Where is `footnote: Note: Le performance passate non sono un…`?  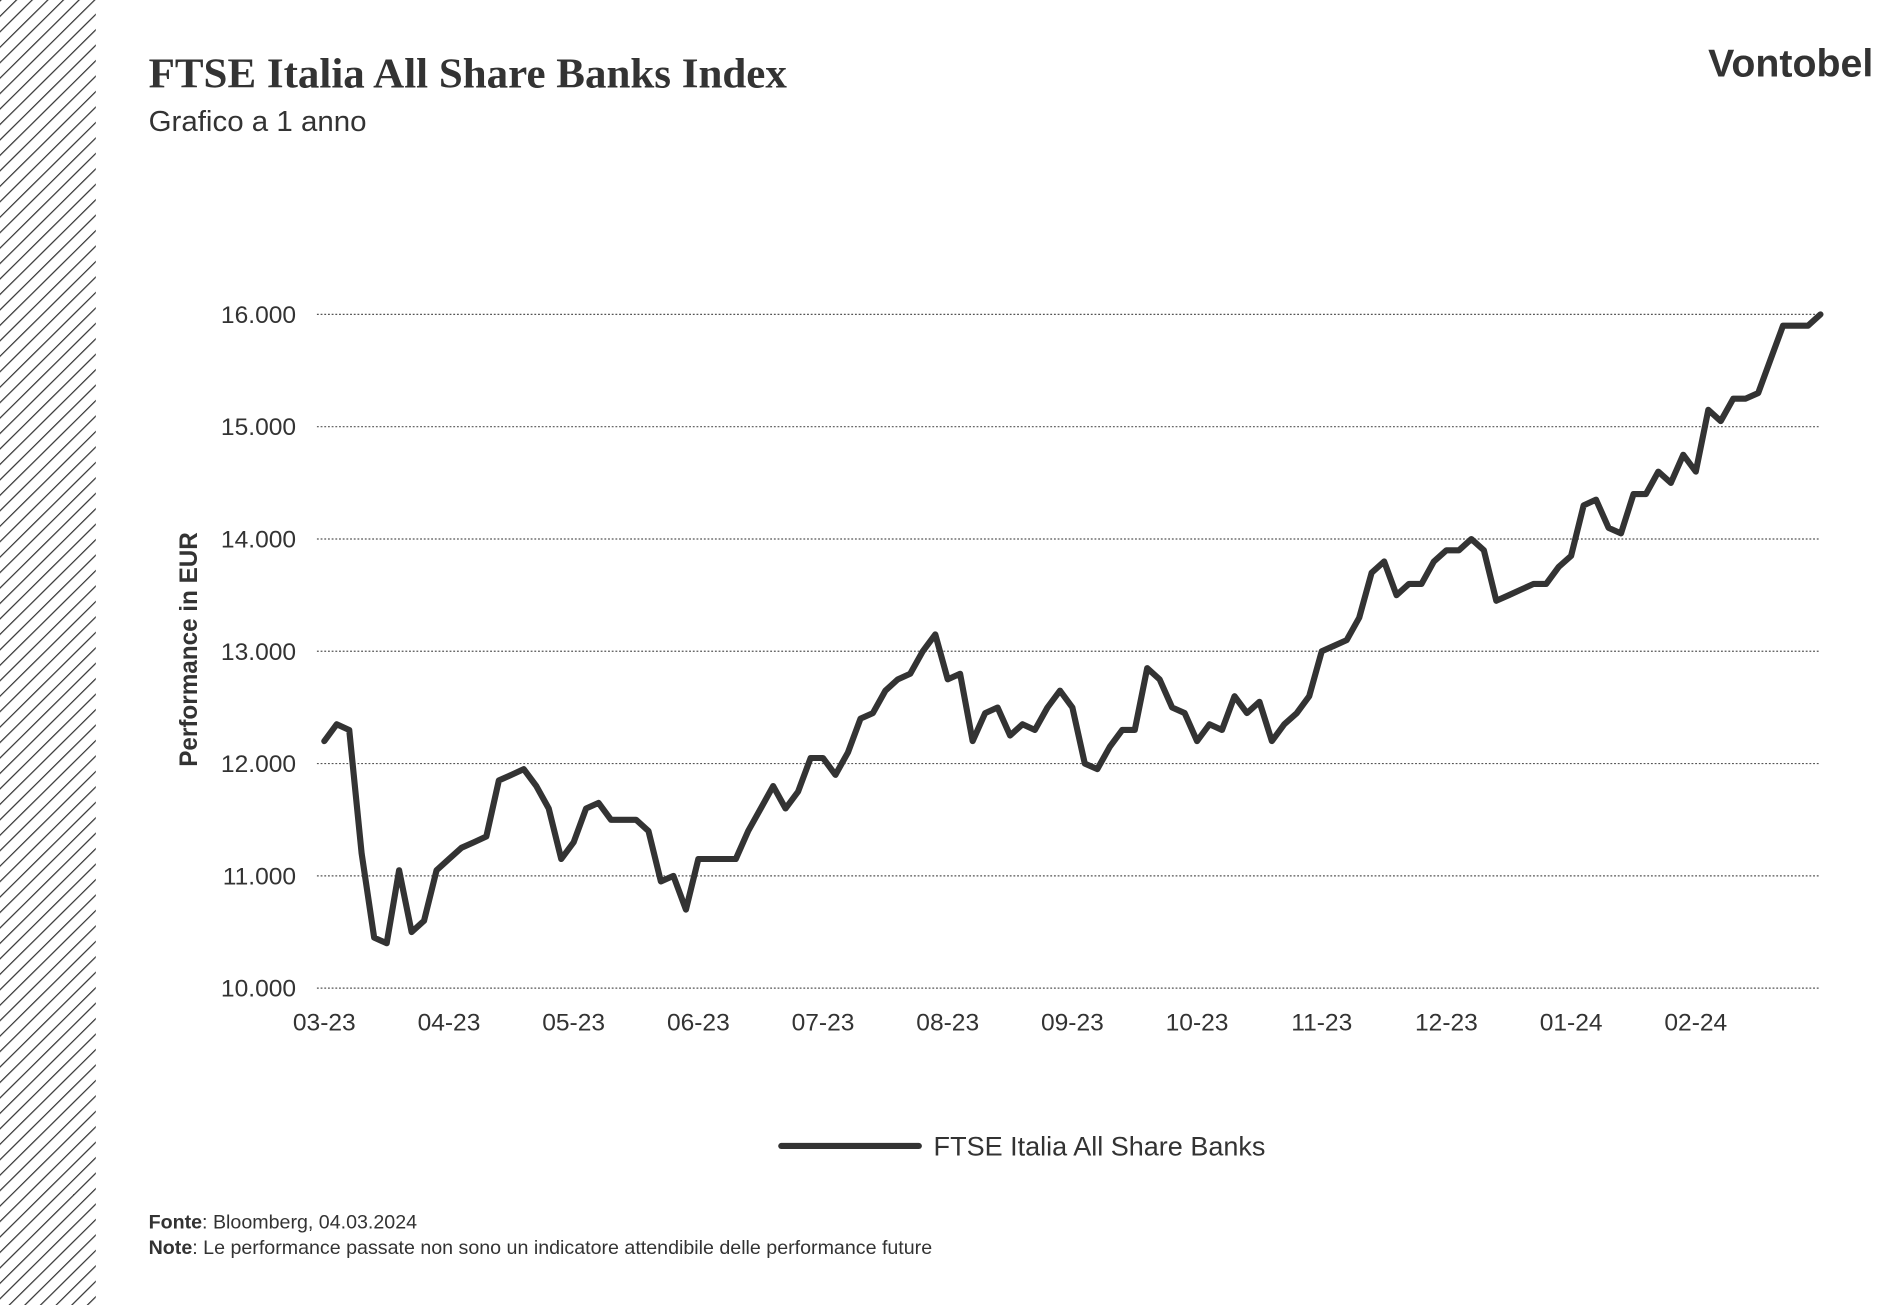 footnote: Note: Le performance passate non sono un… is located at coordinates (541, 1248).